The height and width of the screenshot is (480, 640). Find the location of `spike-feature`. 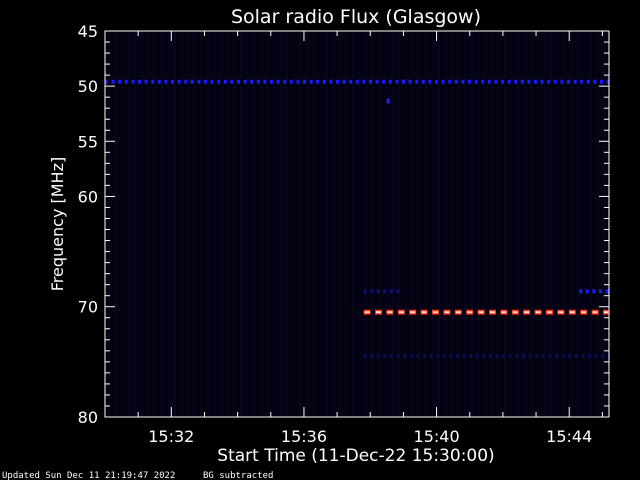

spike-feature is located at coordinates (388, 101).